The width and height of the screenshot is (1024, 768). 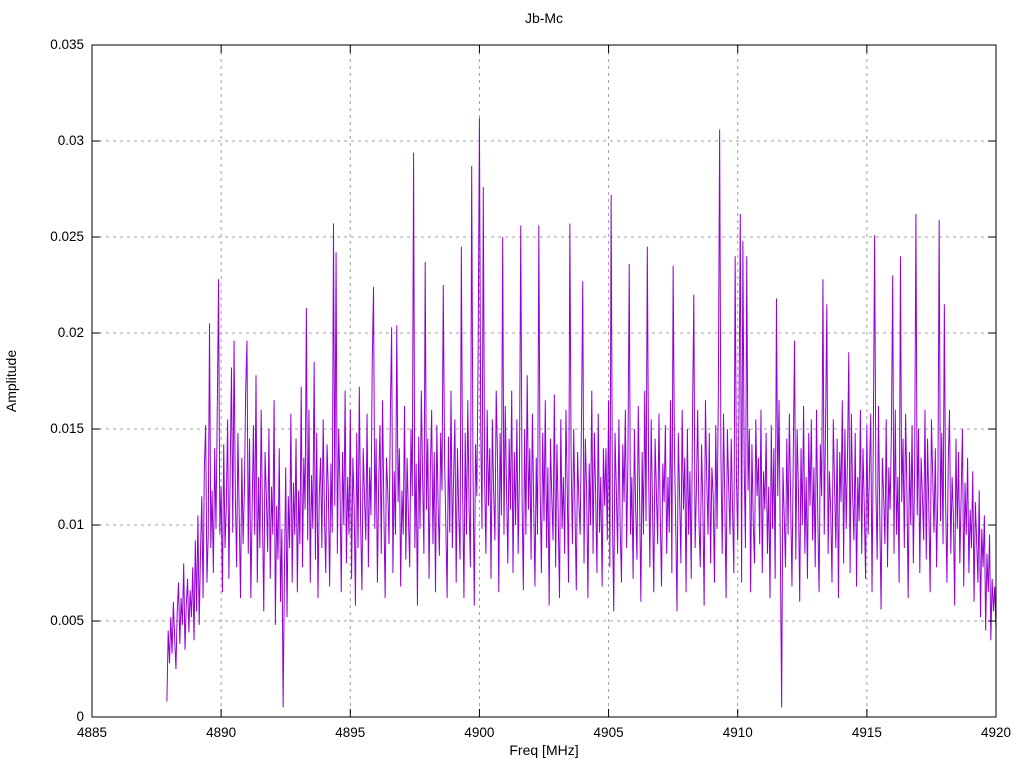 What do you see at coordinates (221, 732) in the screenshot?
I see `x-tick-label: 4890` at bounding box center [221, 732].